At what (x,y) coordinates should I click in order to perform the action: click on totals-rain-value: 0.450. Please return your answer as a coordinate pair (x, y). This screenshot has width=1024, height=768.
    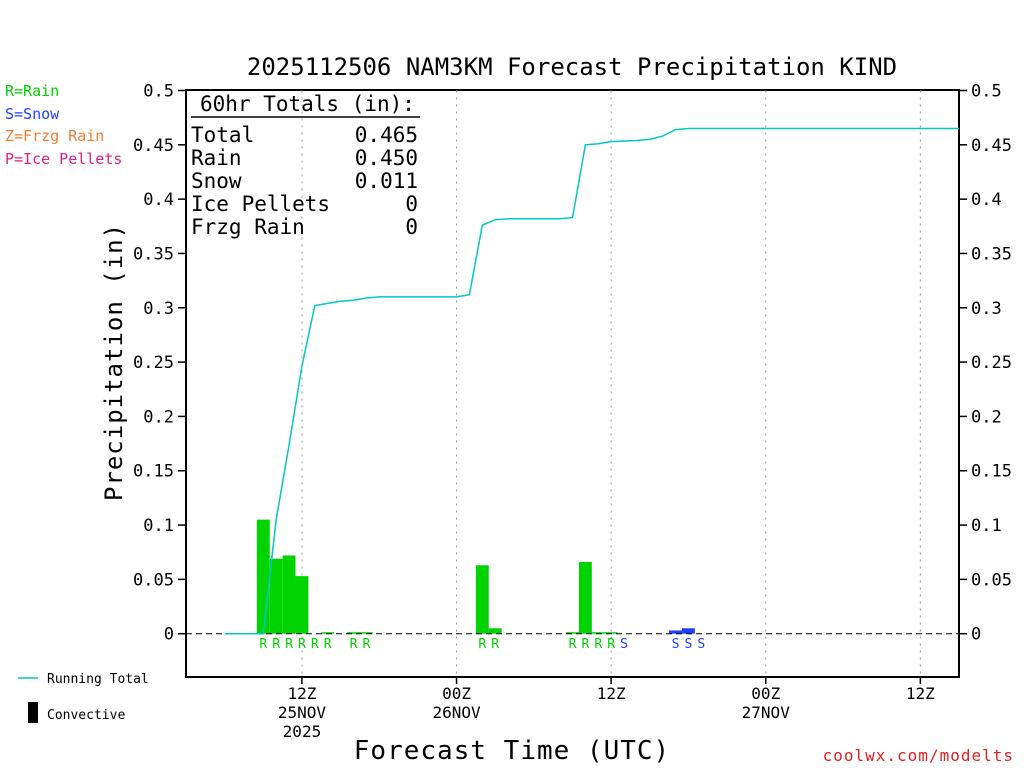
    Looking at the image, I should click on (386, 158).